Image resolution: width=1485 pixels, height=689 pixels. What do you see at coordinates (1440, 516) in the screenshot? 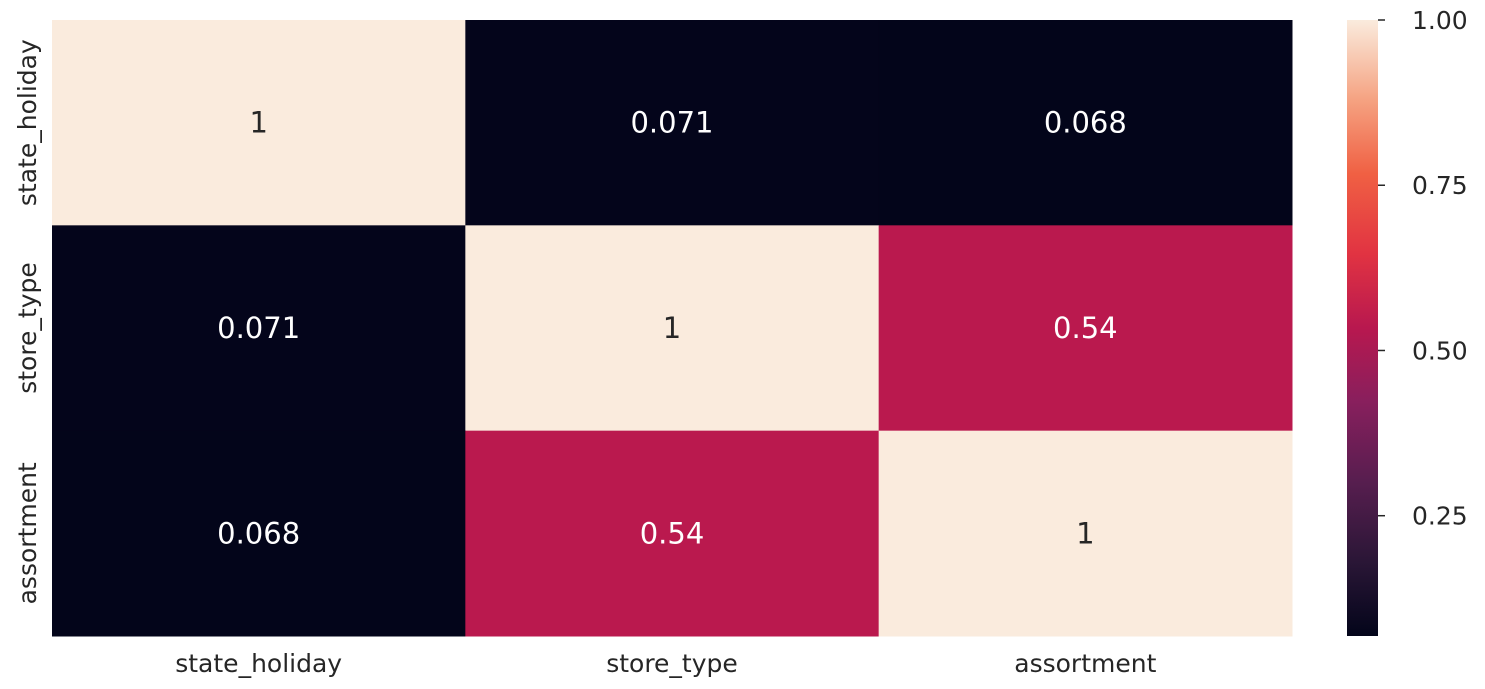
I see `colorbar-tick-label: 0.25` at bounding box center [1440, 516].